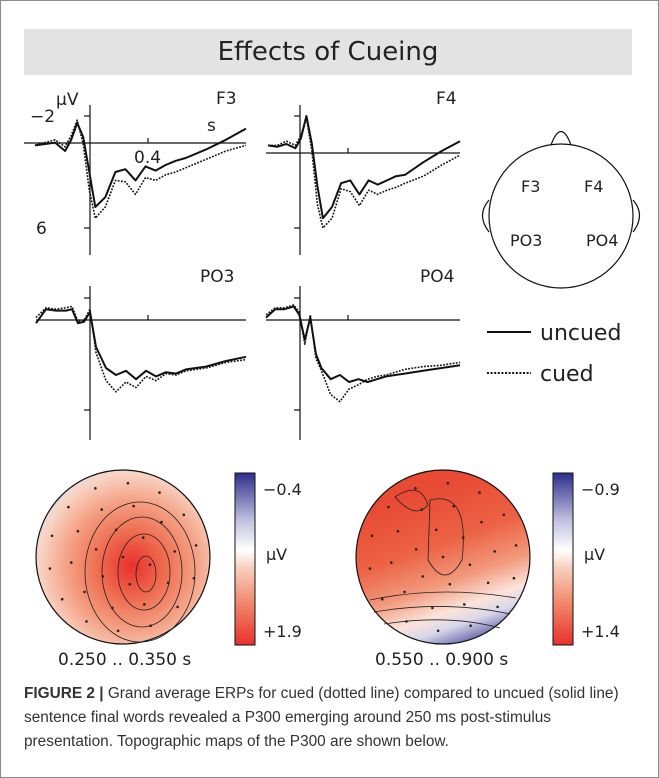 The image size is (659, 778). Describe the element at coordinates (446, 99) in the screenshot. I see `f4-title: F4` at that location.